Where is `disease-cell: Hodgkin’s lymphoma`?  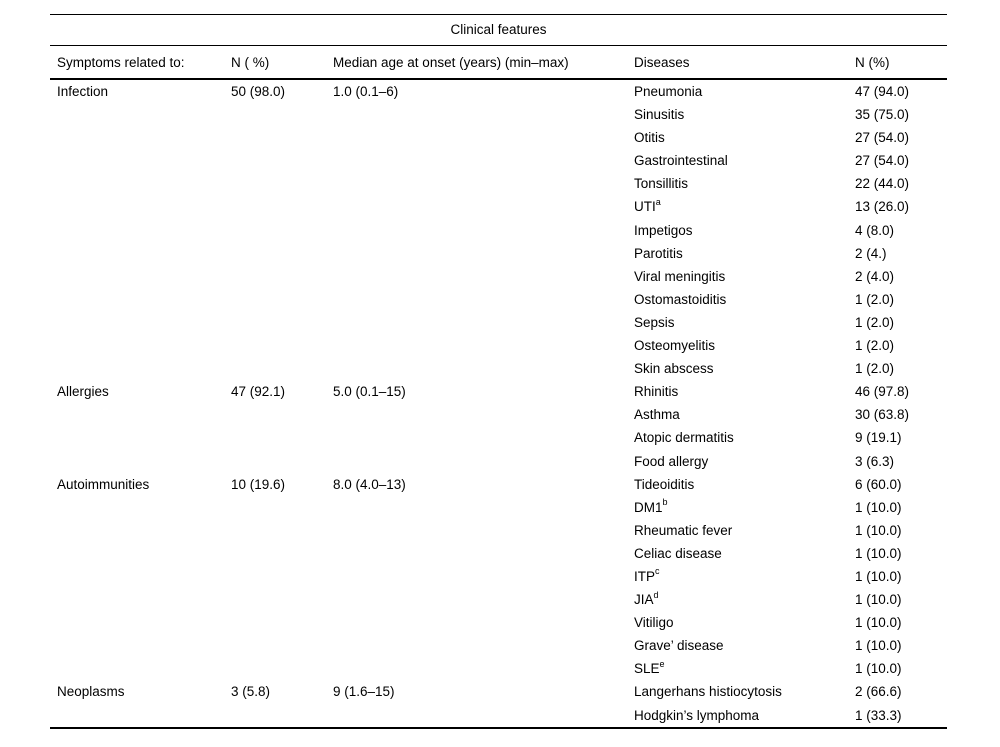
disease-cell: Hodgkin’s lymphoma is located at coordinates (697, 715).